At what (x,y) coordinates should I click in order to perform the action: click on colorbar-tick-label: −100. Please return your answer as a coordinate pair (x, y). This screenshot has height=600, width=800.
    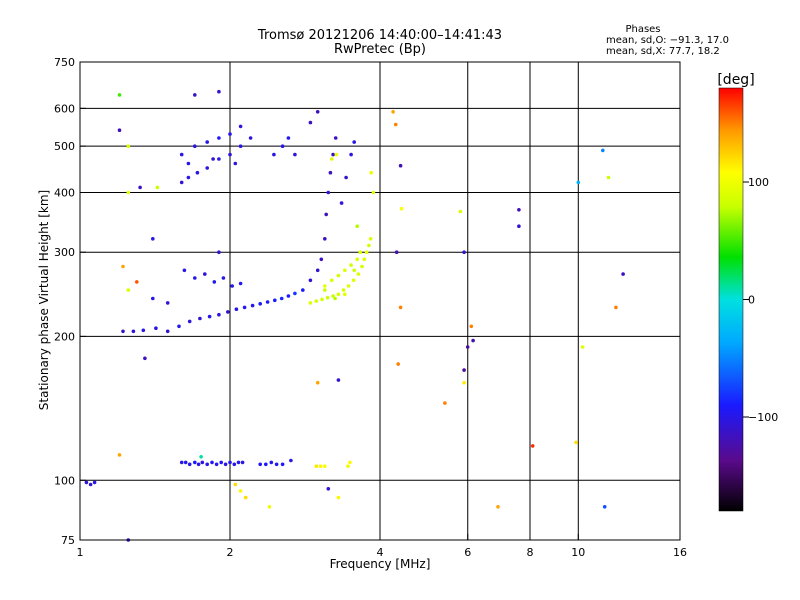
    Looking at the image, I should click on (763, 417).